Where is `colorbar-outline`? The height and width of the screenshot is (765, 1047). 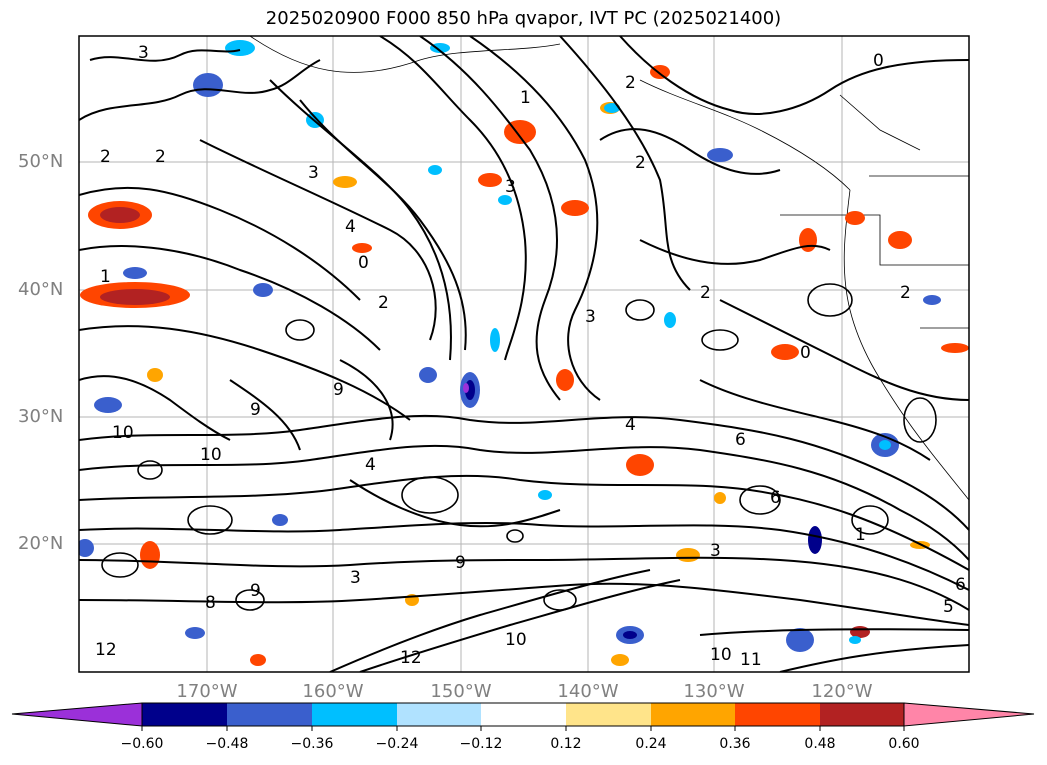 colorbar-outline is located at coordinates (523, 714).